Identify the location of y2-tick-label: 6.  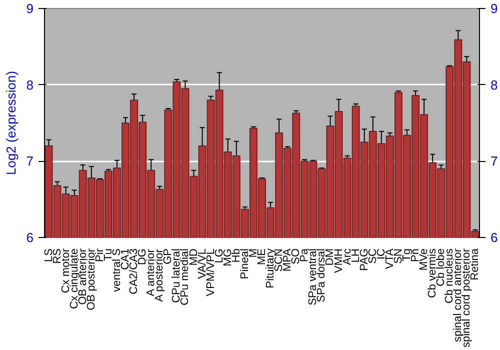
(494, 237).